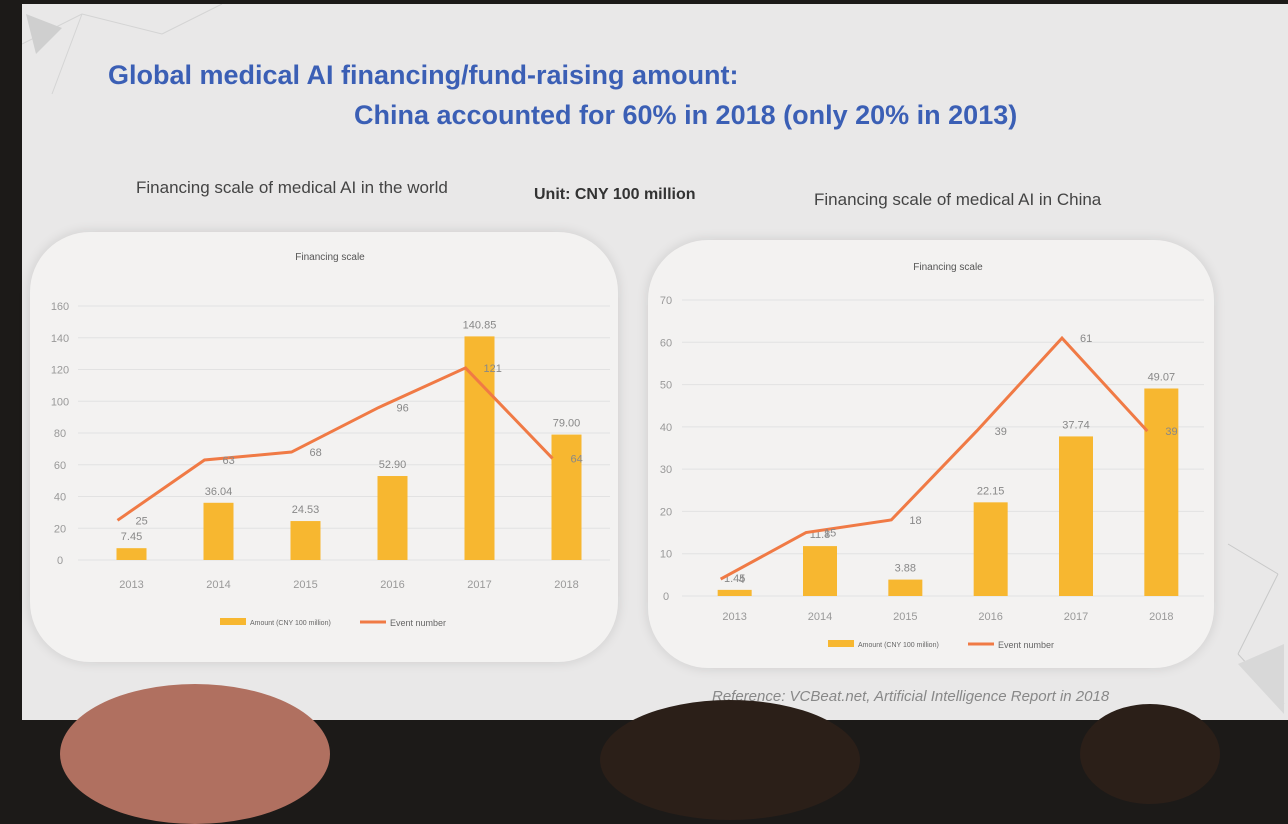 This screenshot has height=824, width=1288. What do you see at coordinates (958, 199) in the screenshot?
I see `right-chart-subtitle: Financing scale of medical AI in China` at bounding box center [958, 199].